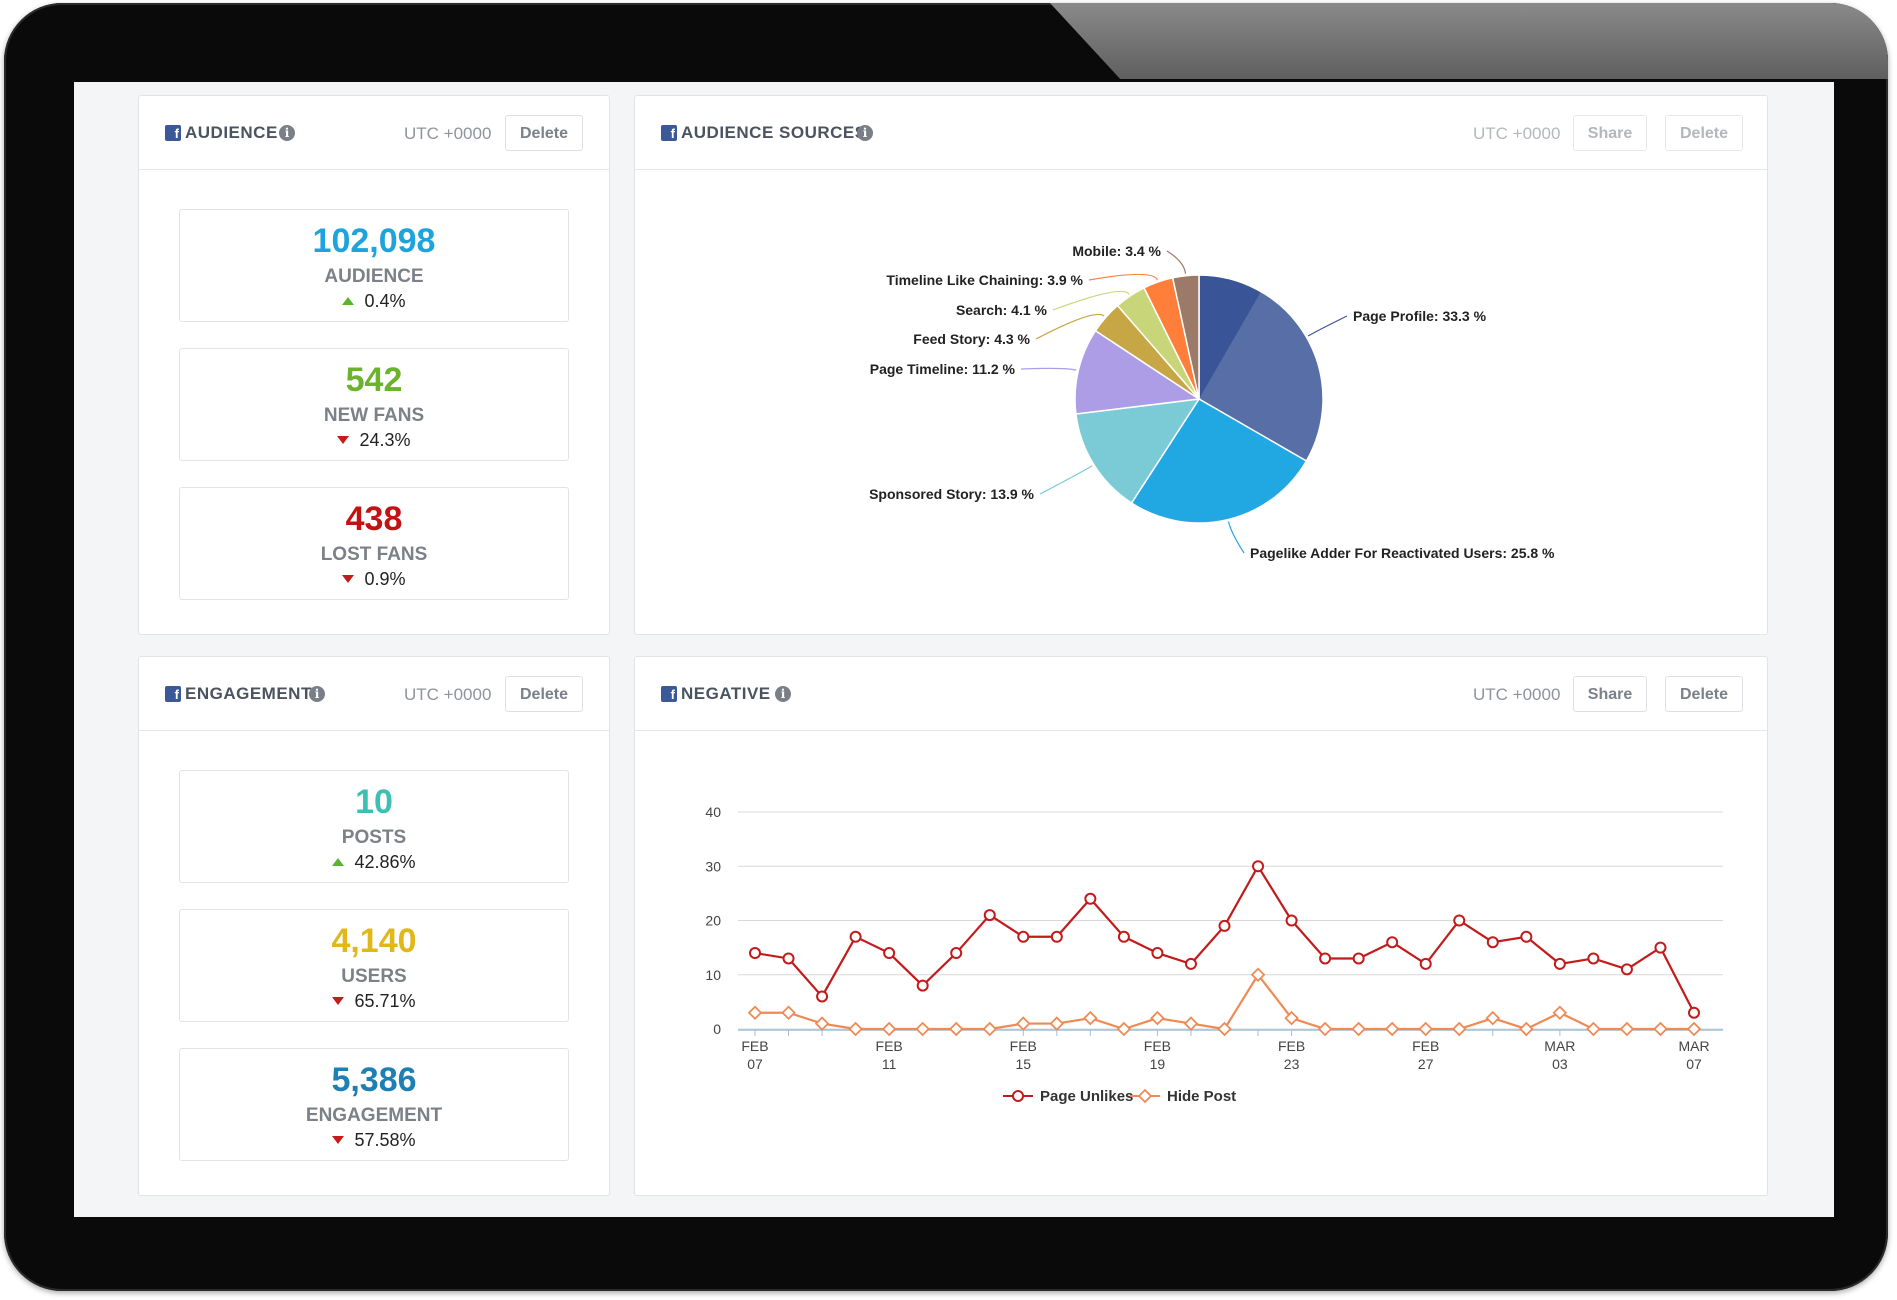 The width and height of the screenshot is (1897, 1300). I want to click on stat-label: NEW FANS, so click(374, 415).